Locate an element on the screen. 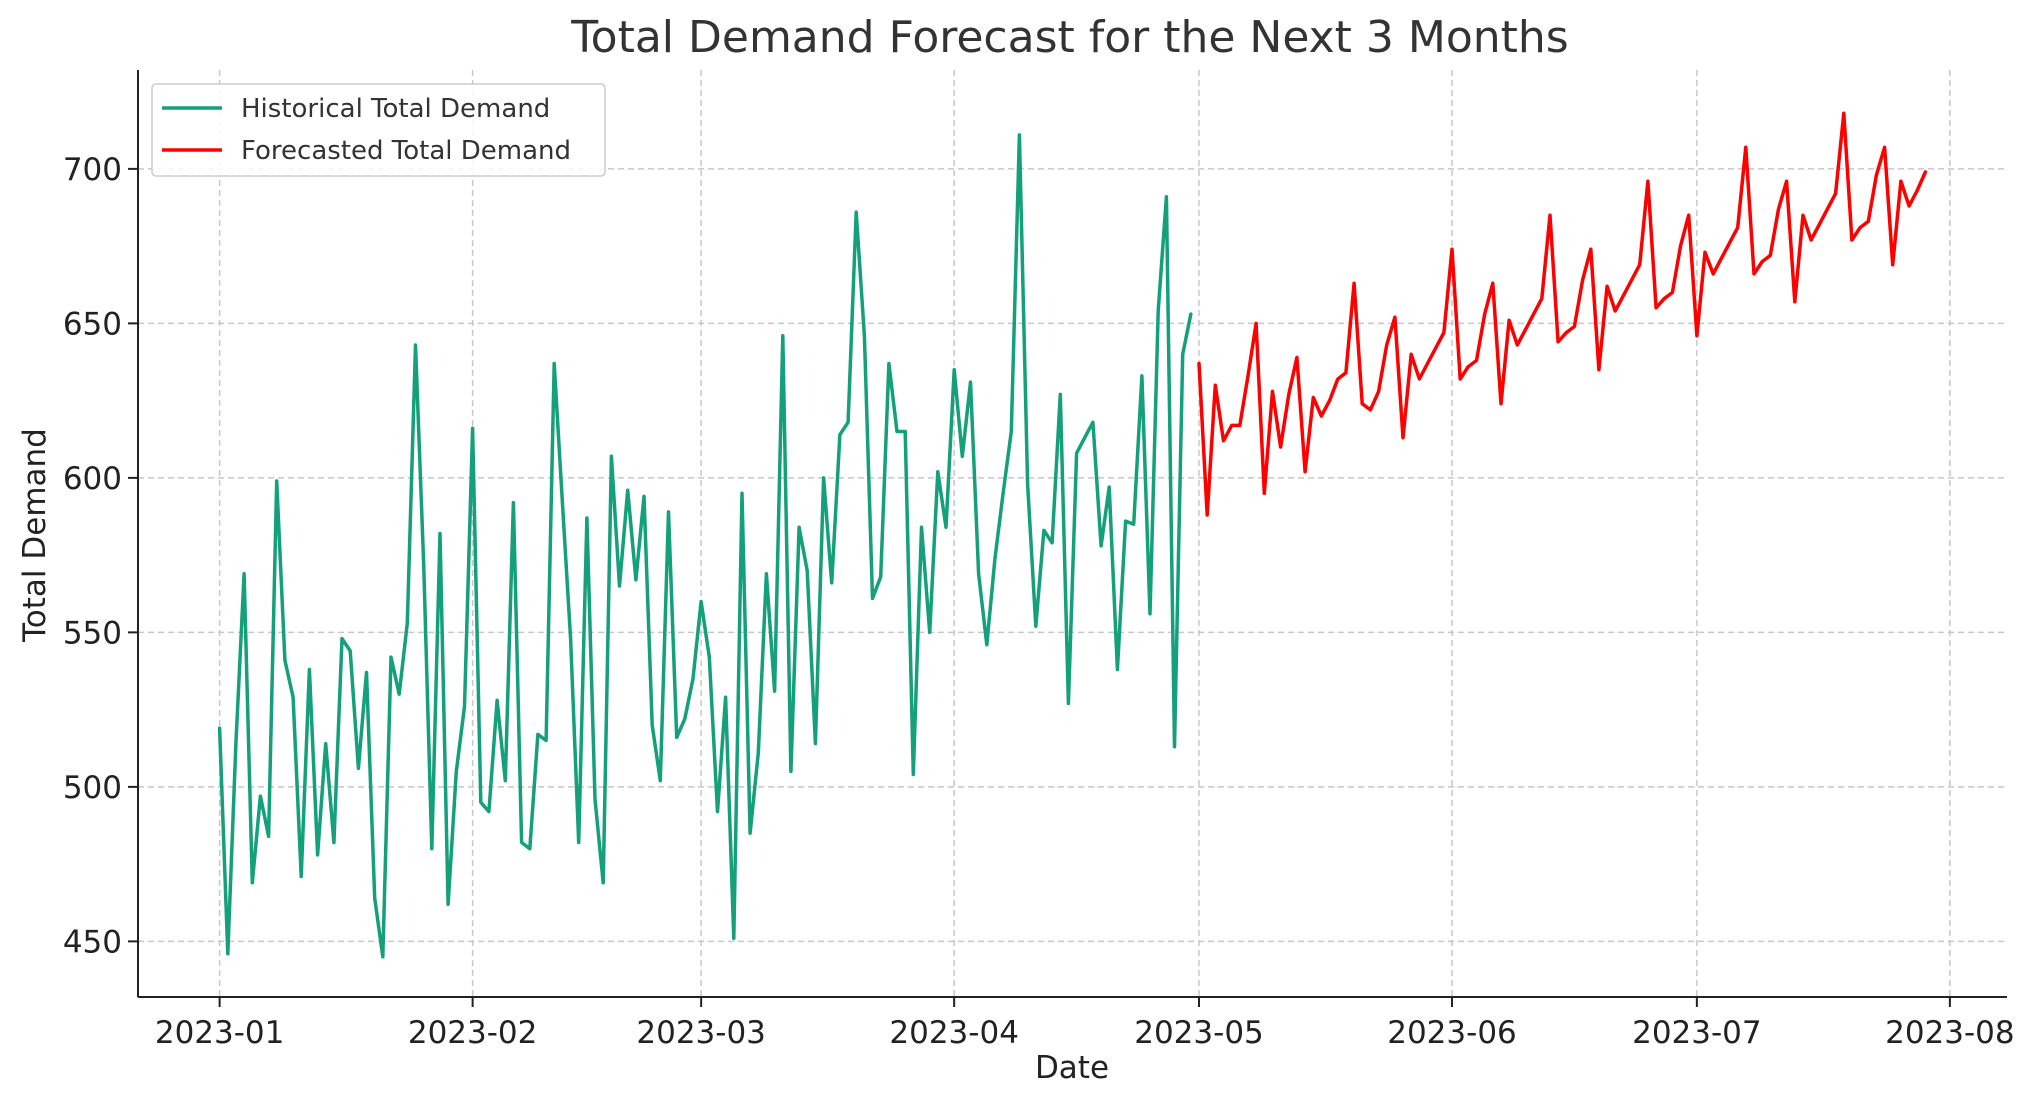 The height and width of the screenshot is (1101, 2027). y-axis-ticks: 450 500 550 600 650 700 is located at coordinates (100, 556).